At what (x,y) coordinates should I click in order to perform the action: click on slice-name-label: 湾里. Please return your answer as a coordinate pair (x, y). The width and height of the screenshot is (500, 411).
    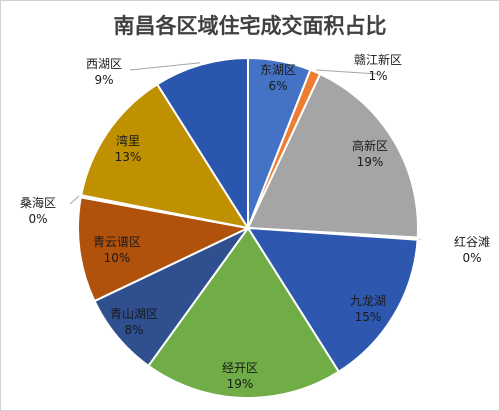
    Looking at the image, I should click on (128, 140).